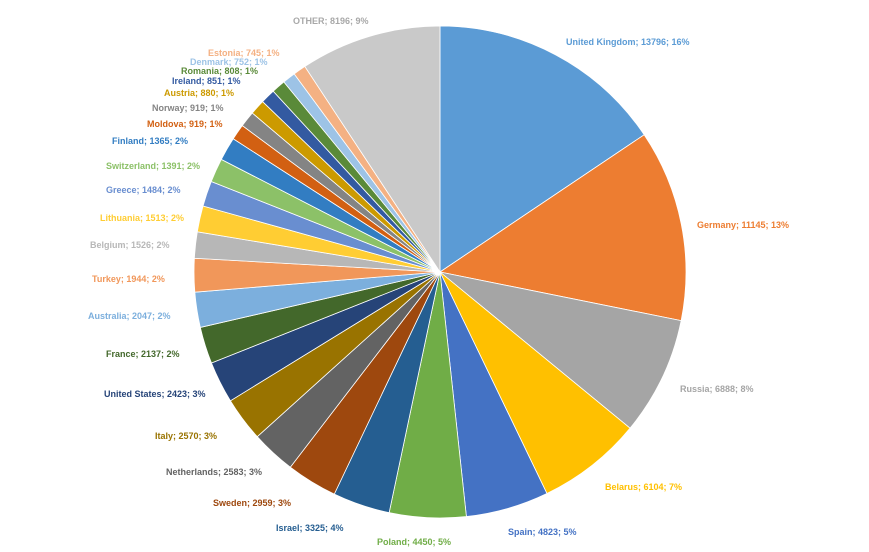  Describe the element at coordinates (129, 316) in the screenshot. I see `data-label-australia: Australia; 2047; 2%` at that location.